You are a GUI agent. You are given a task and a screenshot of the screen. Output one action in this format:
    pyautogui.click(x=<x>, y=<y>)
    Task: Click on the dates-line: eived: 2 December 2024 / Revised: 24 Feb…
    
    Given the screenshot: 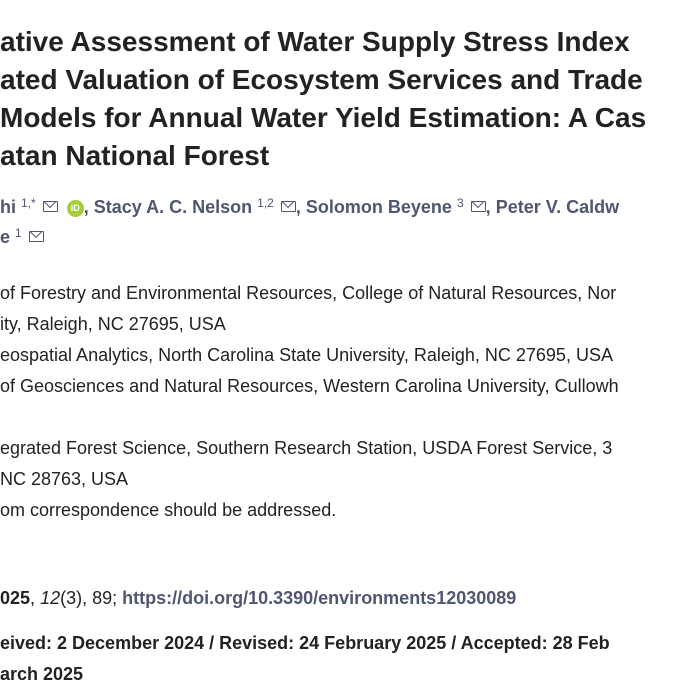 What is the action you would take?
    pyautogui.click(x=305, y=643)
    